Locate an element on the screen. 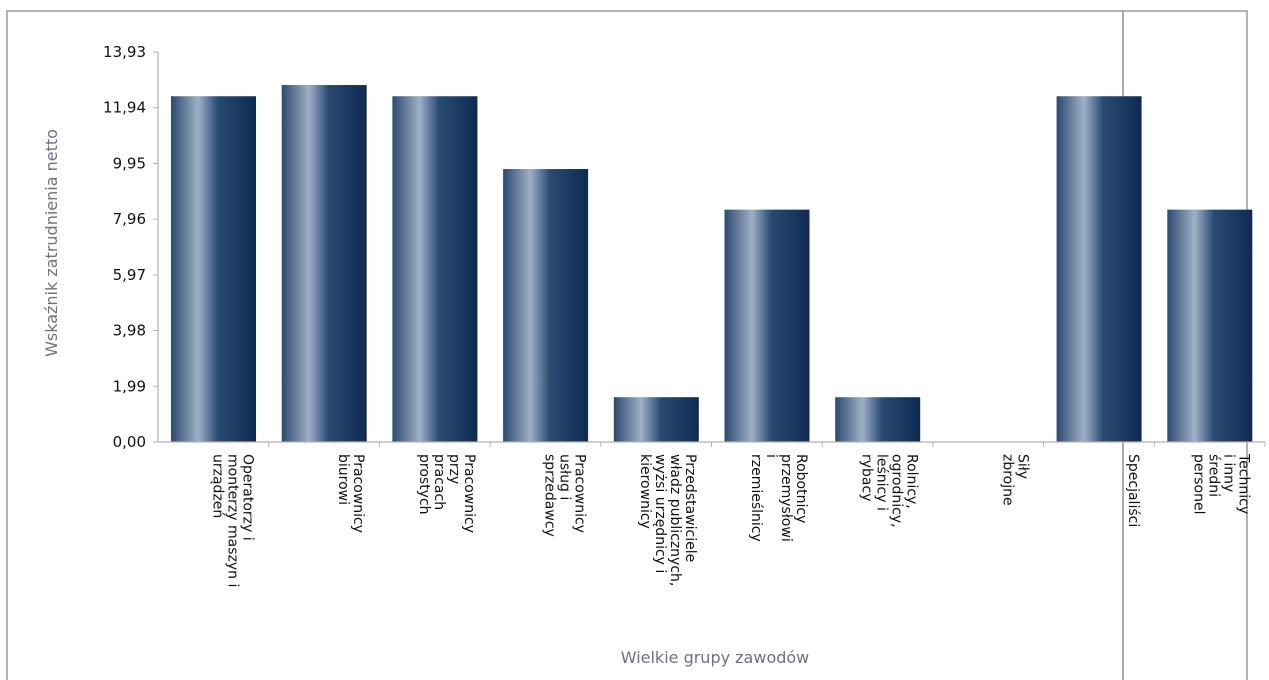 Image resolution: width=1269 pixels, height=680 pixels. category-label-line: kierownicy is located at coordinates (645, 491).